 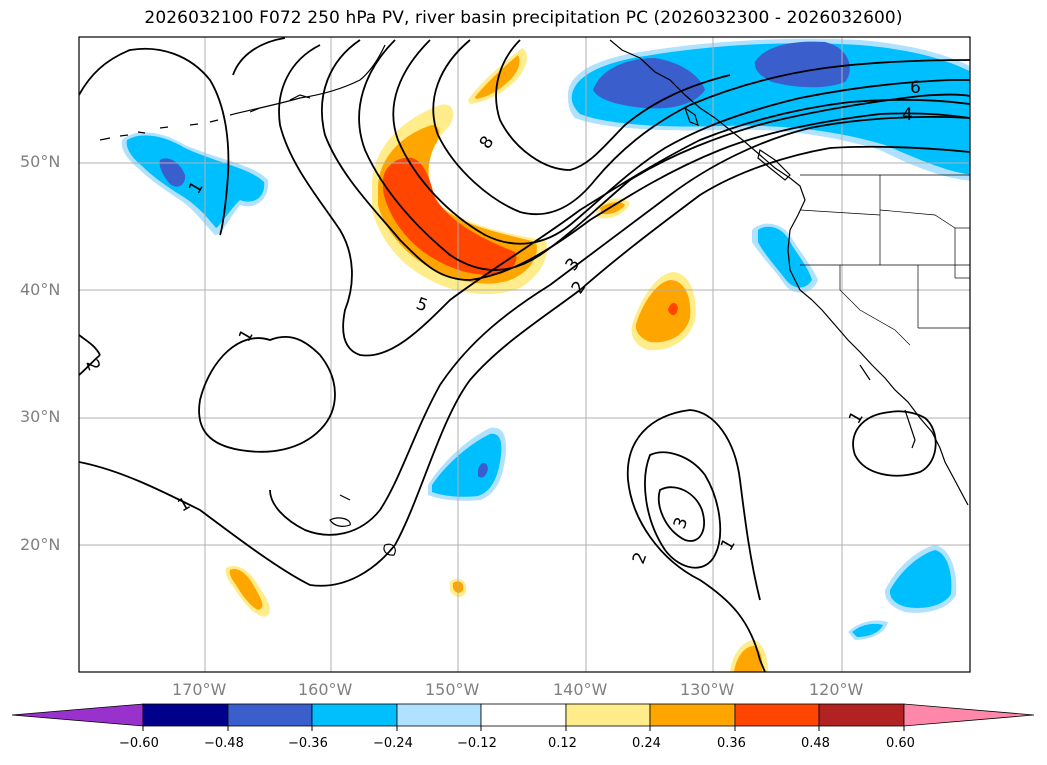 What do you see at coordinates (452, 689) in the screenshot?
I see `lon-label: 150°W` at bounding box center [452, 689].